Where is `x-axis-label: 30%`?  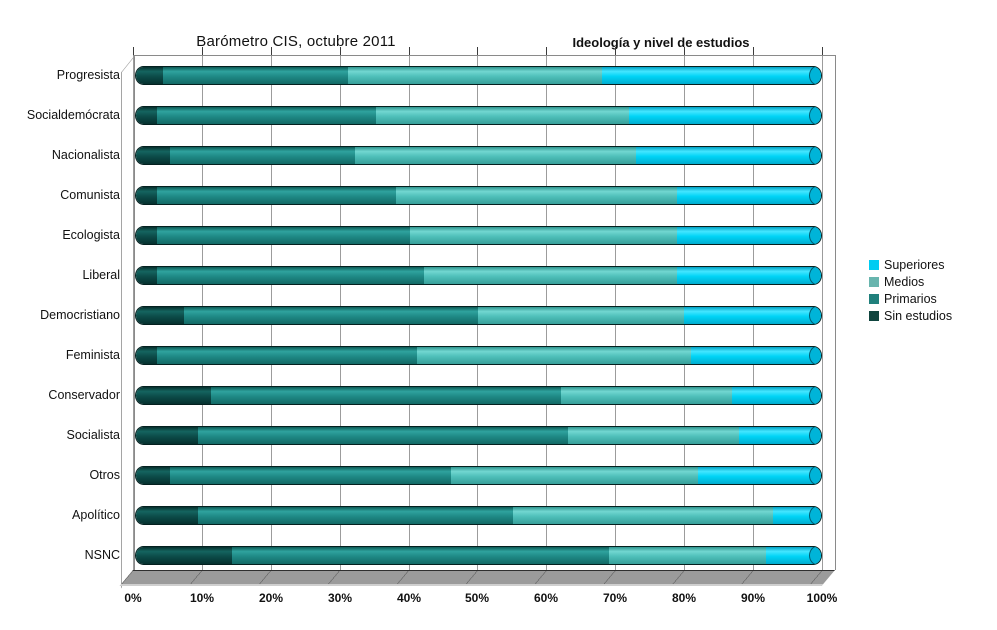
x-axis-label: 30% is located at coordinates (340, 598).